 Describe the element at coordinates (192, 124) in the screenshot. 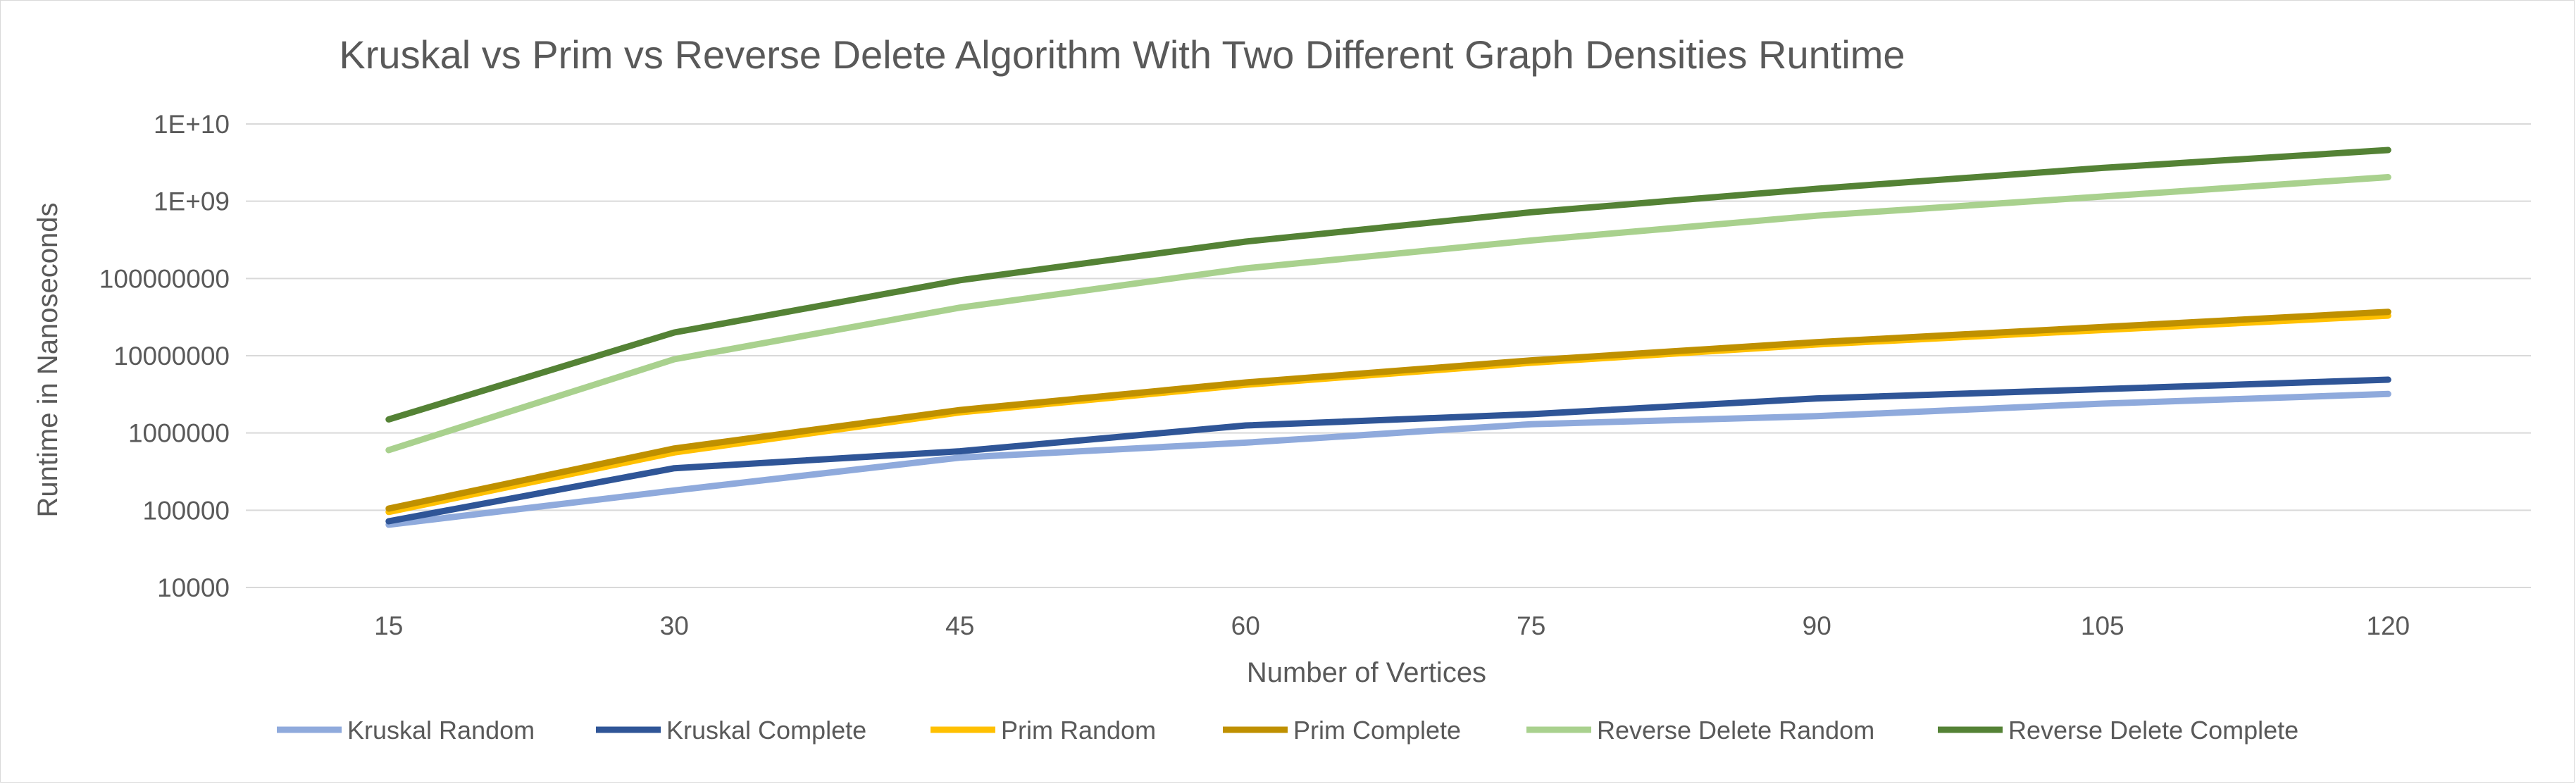

I see `y-tick-label: 1E+10` at that location.